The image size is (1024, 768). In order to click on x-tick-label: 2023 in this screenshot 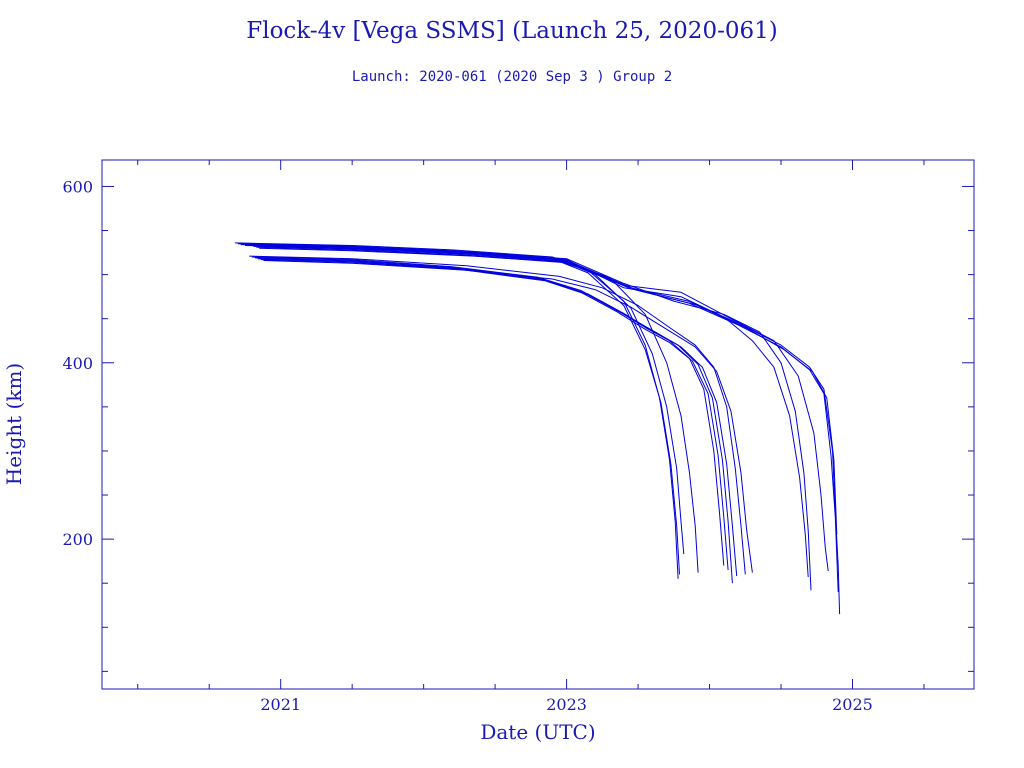, I will do `click(566, 704)`.